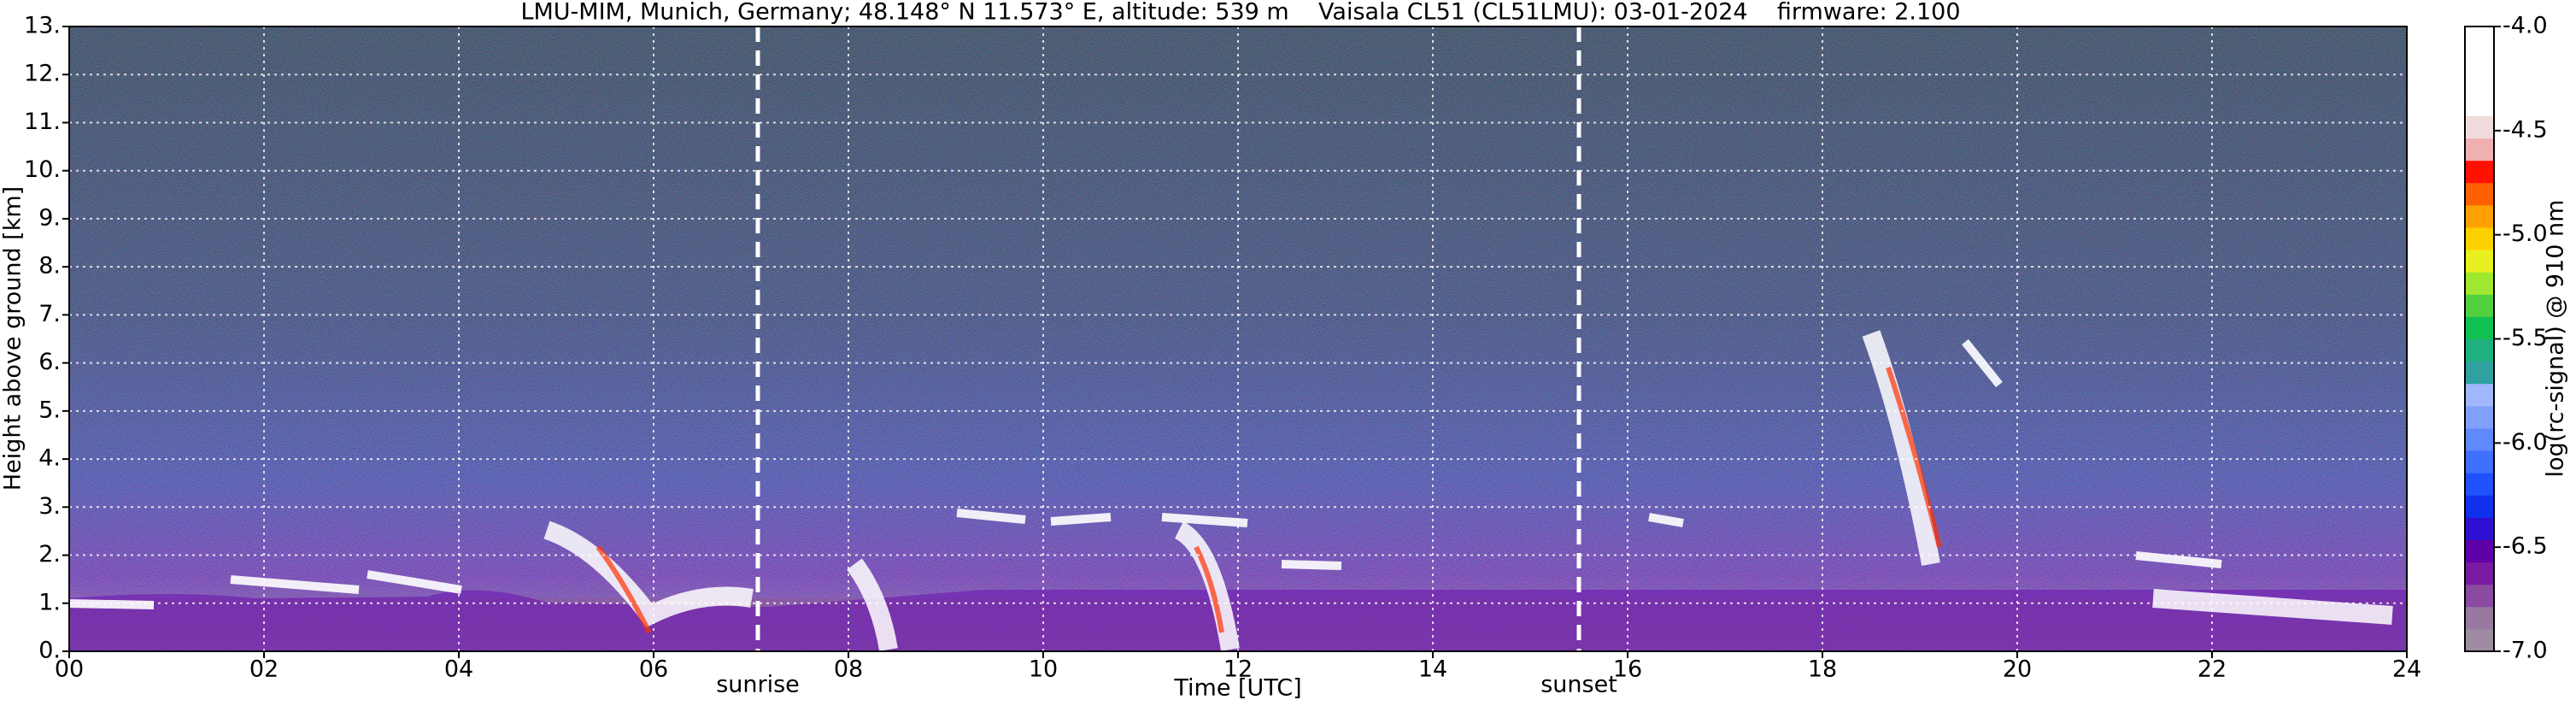  Describe the element at coordinates (758, 685) in the screenshot. I see `annotation: sunrise` at that location.